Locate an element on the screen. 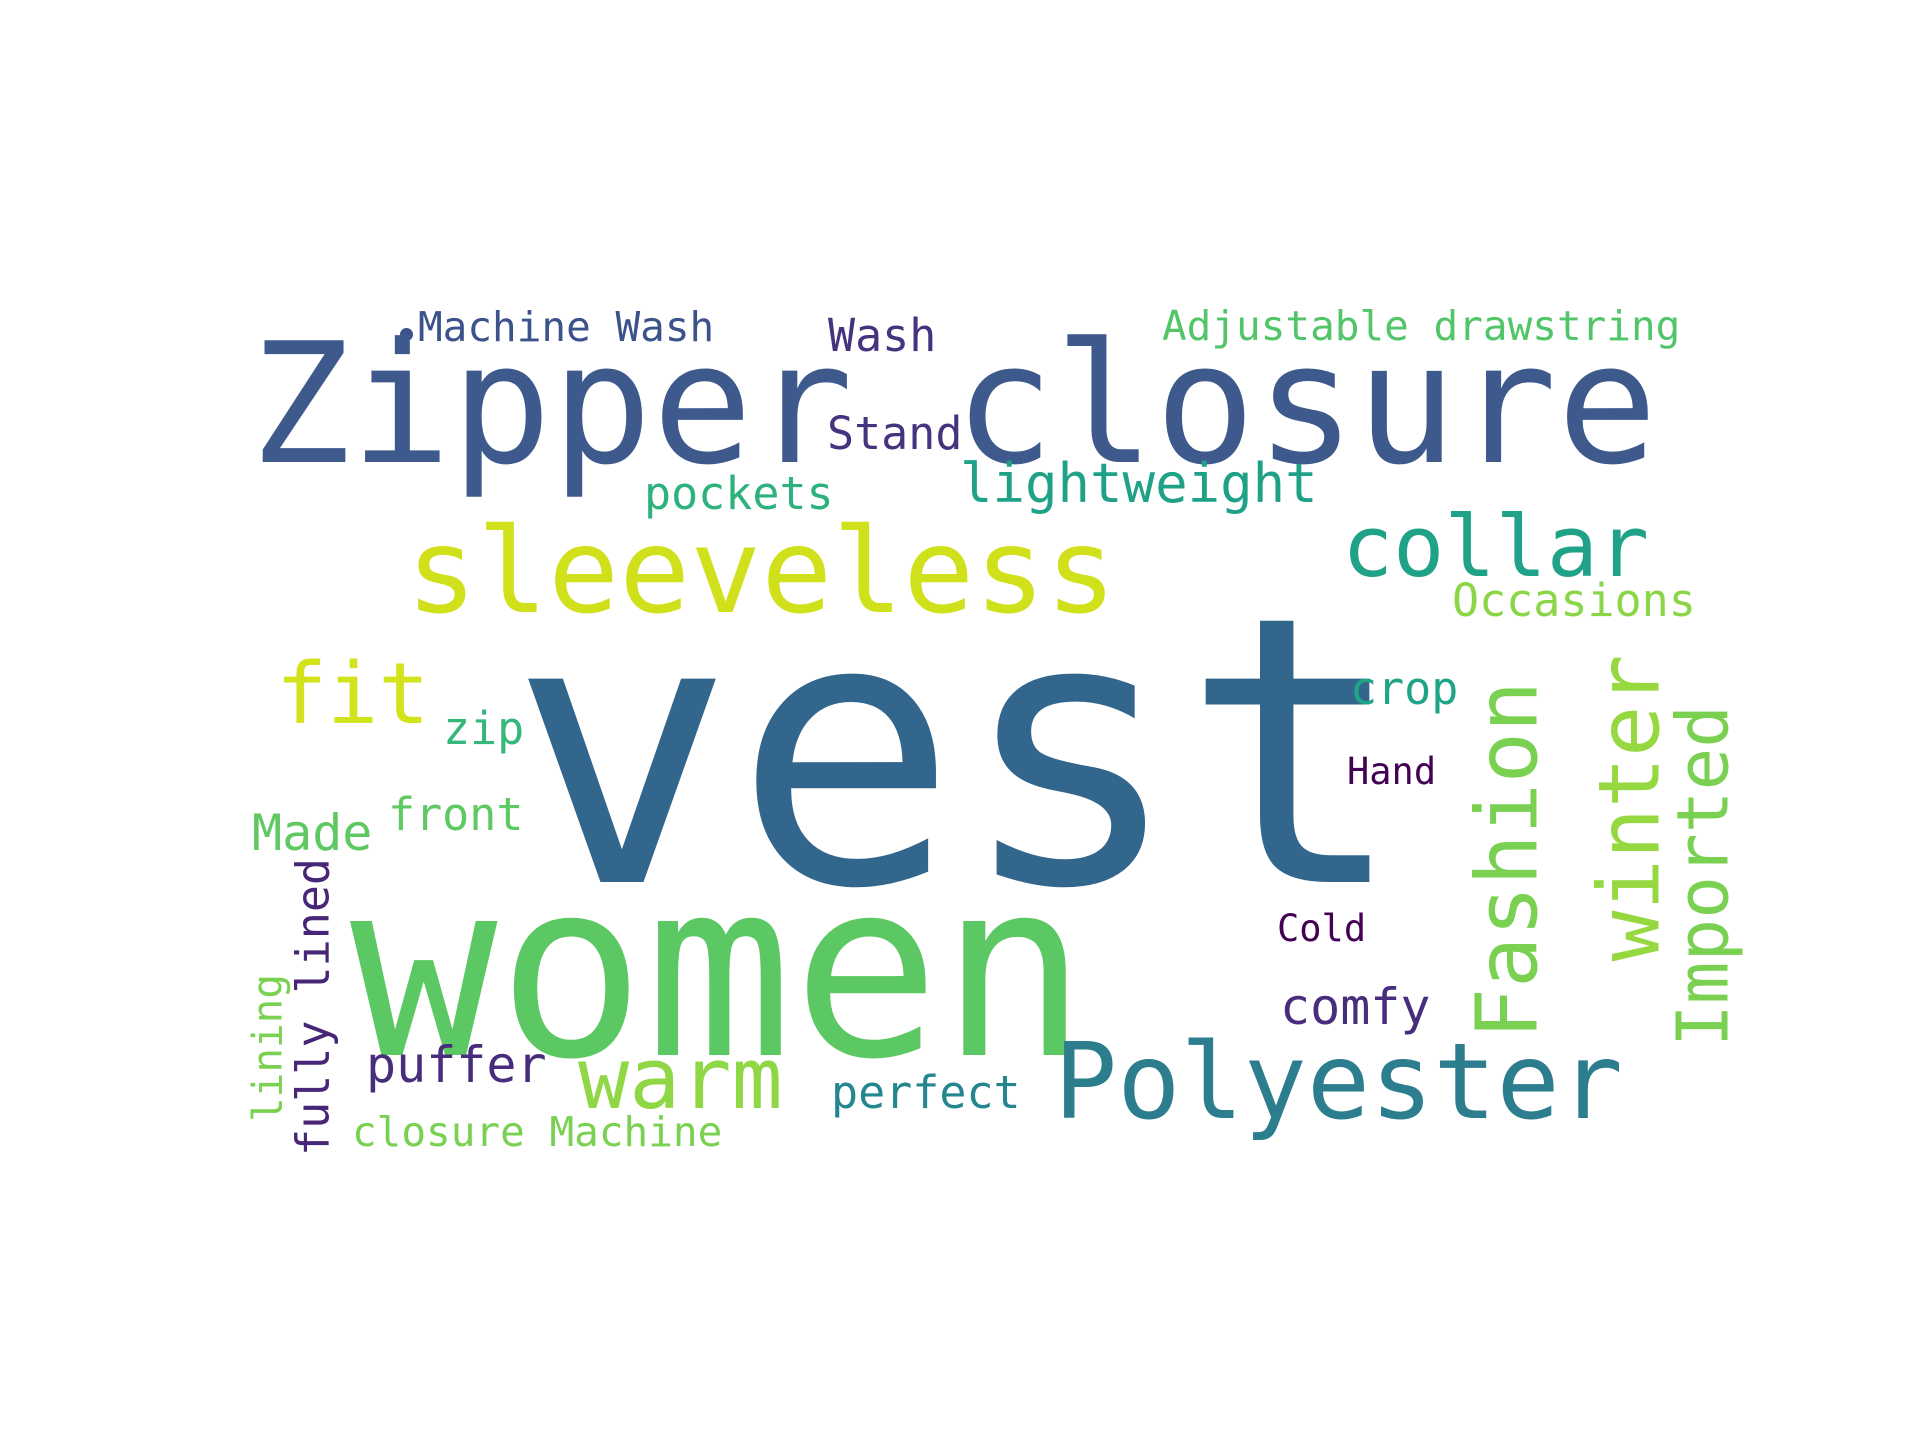 The height and width of the screenshot is (1440, 1920). word-fit: fit is located at coordinates (353, 694).